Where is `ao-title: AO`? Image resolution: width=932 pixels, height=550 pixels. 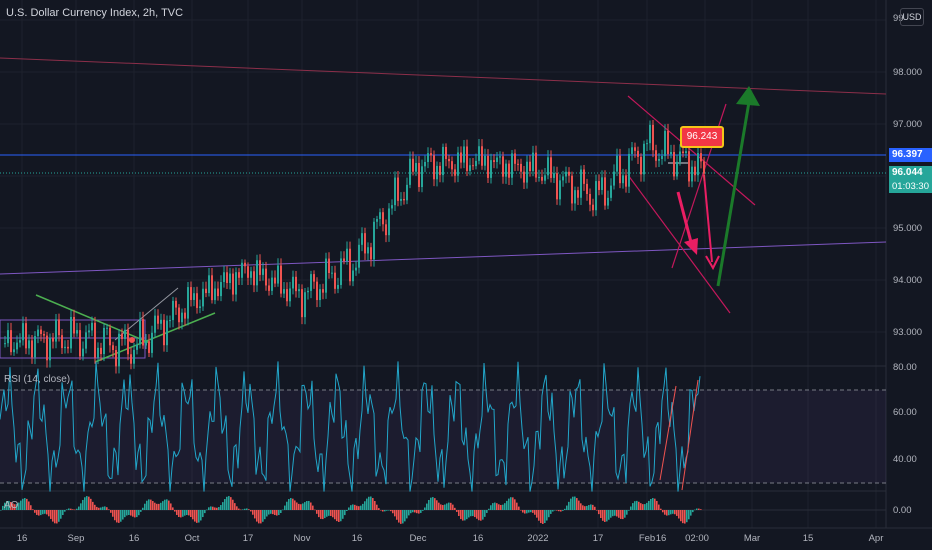 ao-title: AO is located at coordinates (11, 505).